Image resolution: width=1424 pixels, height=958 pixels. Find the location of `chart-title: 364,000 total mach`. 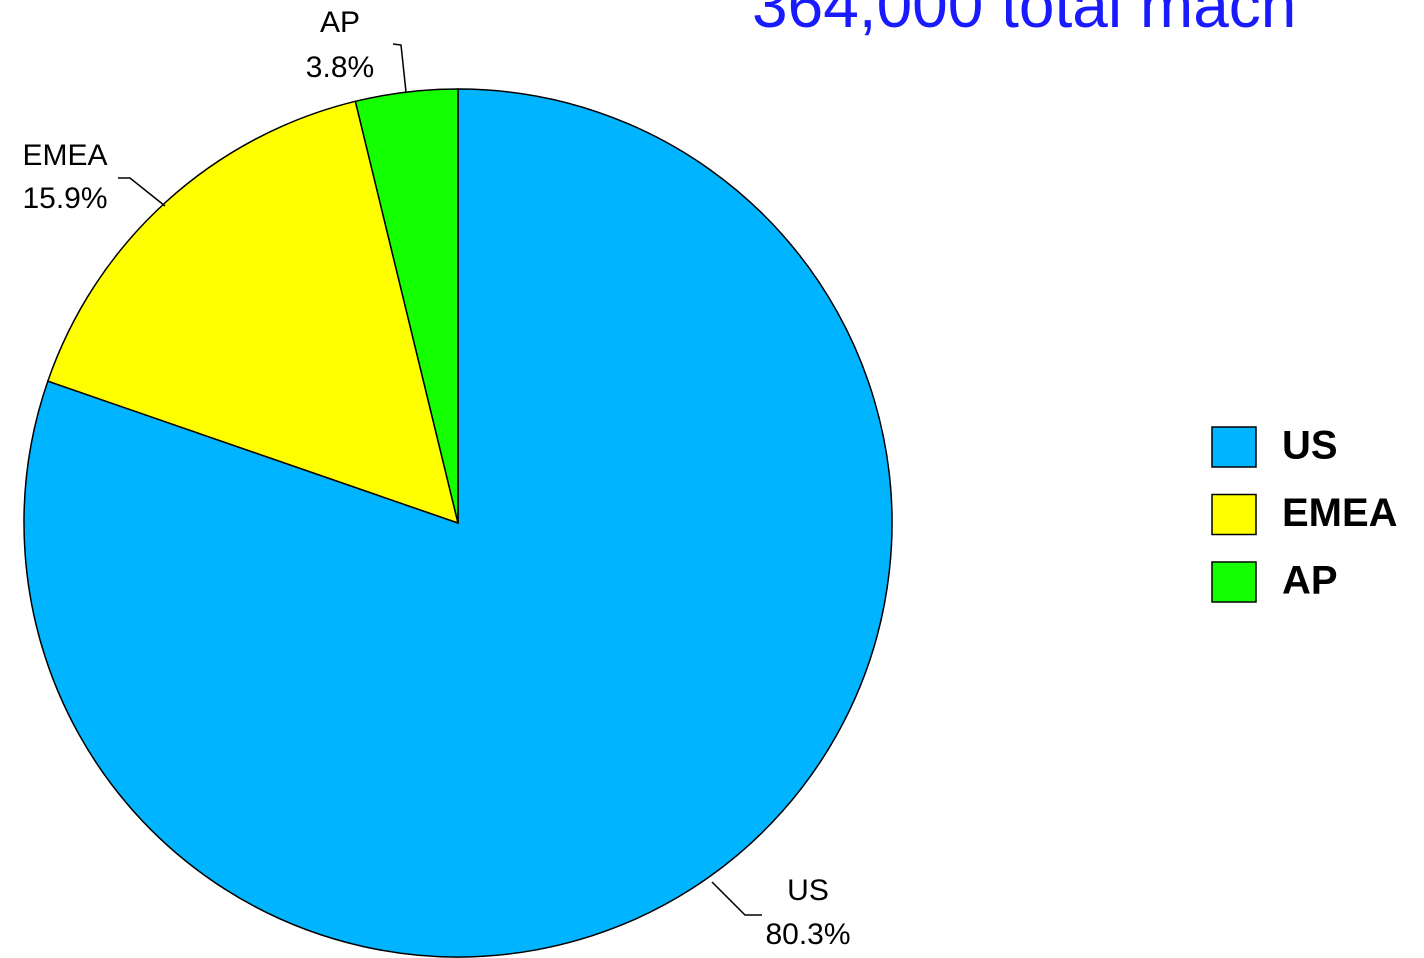

chart-title: 364,000 total mach is located at coordinates (1024, 20).